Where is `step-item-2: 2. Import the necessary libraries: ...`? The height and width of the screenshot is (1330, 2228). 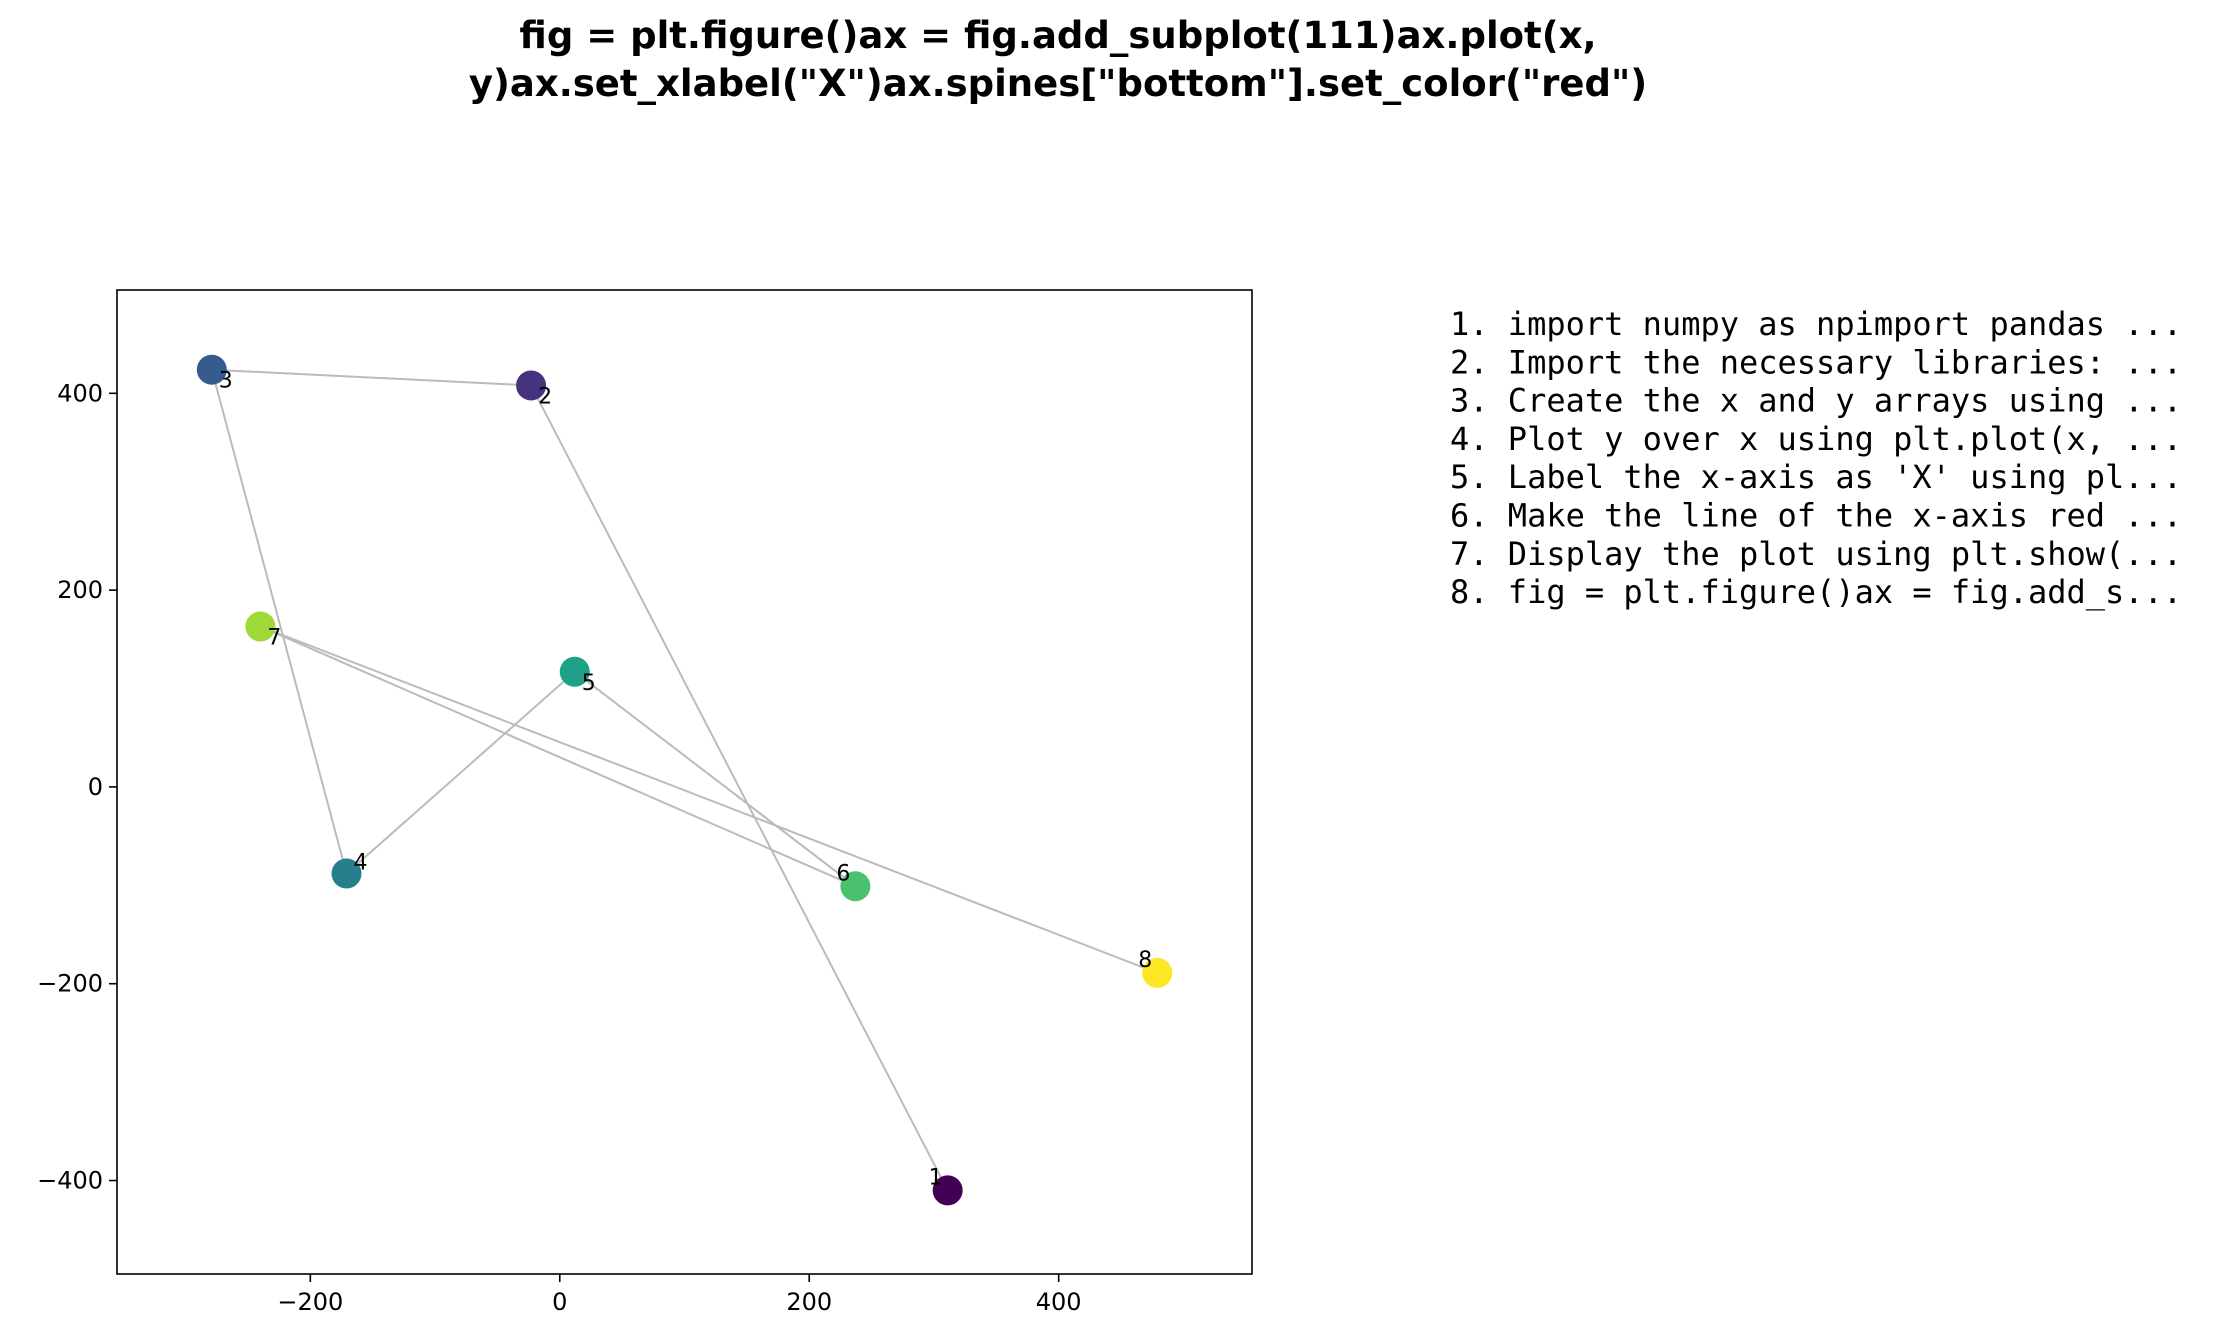 step-item-2: 2. Import the necessary libraries: ... is located at coordinates (1816, 362).